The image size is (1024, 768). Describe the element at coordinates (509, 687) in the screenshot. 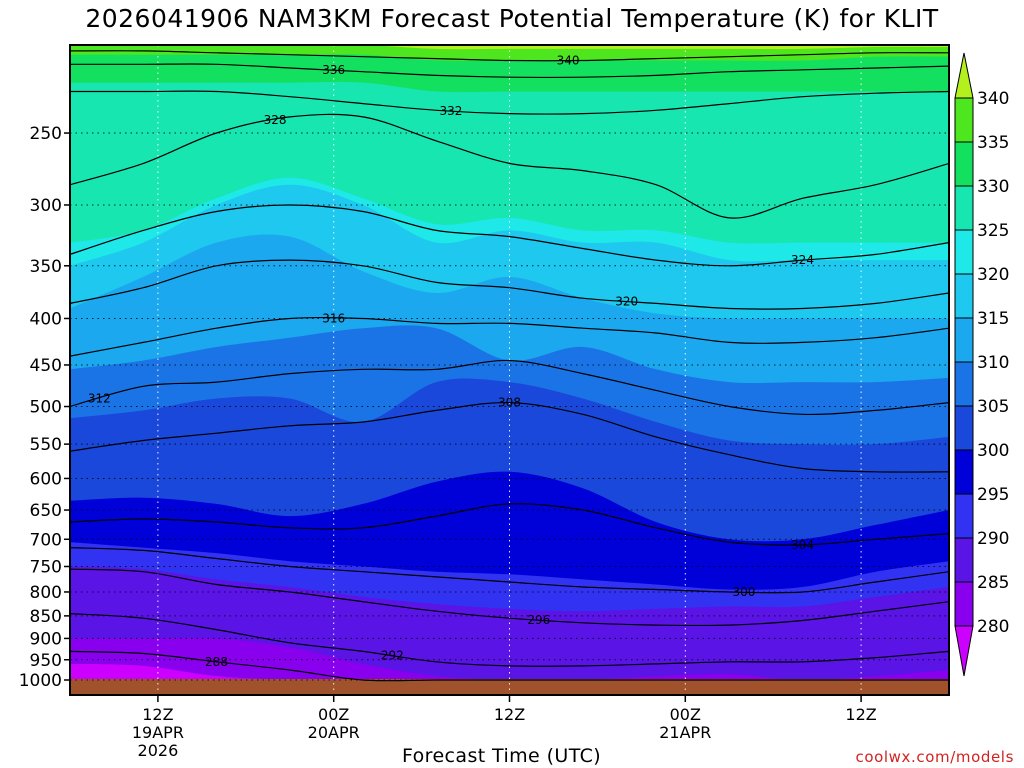

I see `ground-terrain` at that location.